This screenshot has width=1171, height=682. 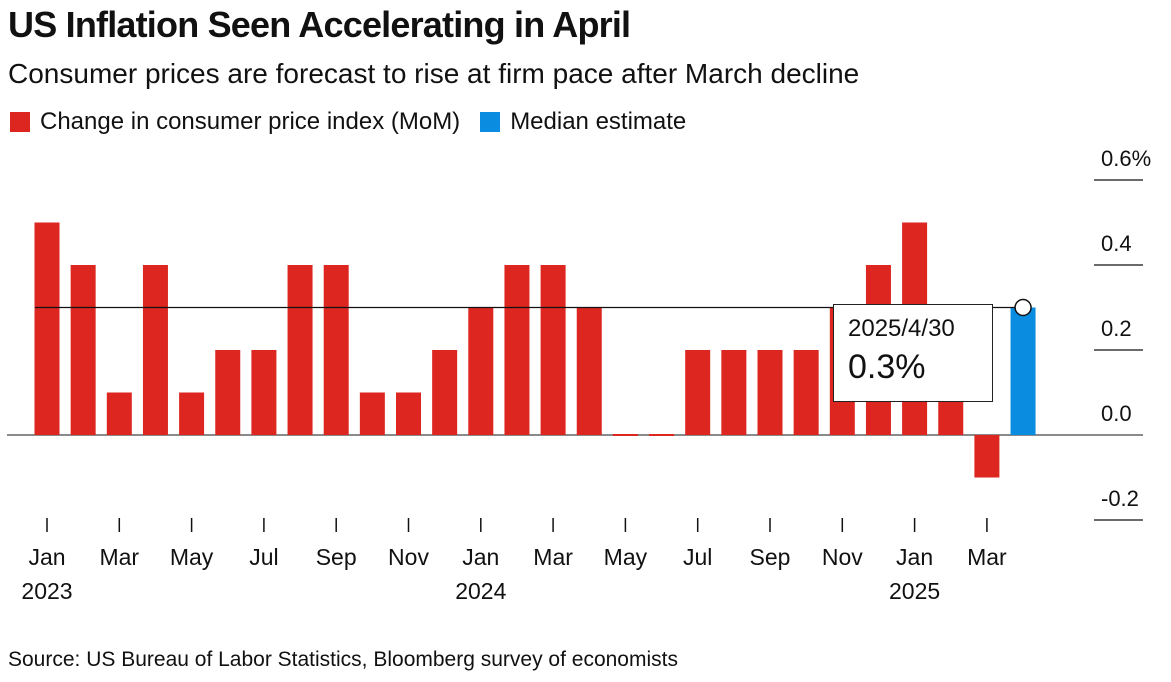 I want to click on legend-label-median-estimate: Median estimate, so click(x=598, y=121).